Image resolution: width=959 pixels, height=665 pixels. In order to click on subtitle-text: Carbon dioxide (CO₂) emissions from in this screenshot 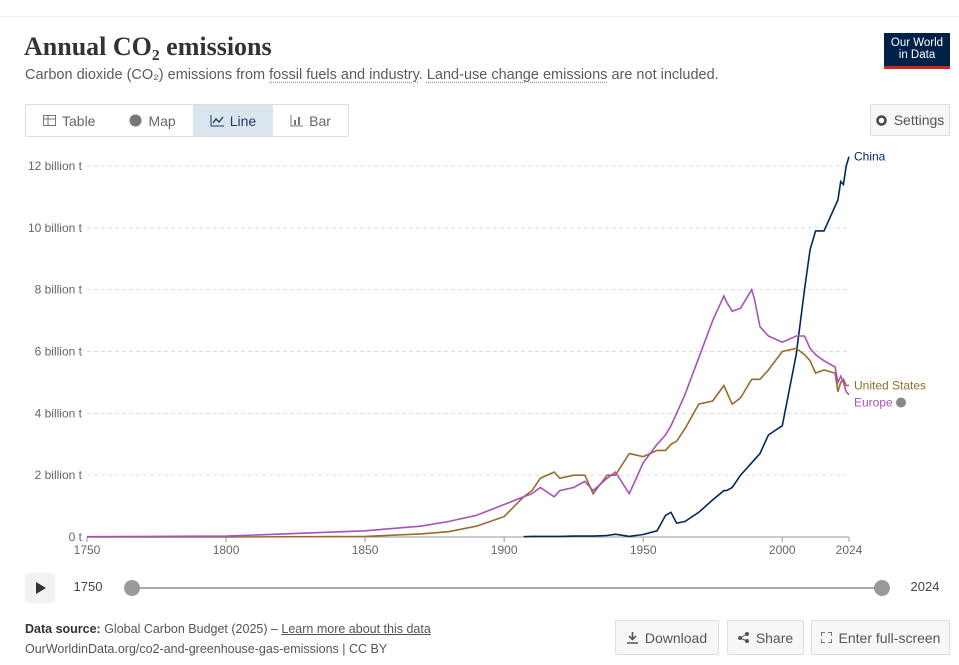, I will do `click(147, 75)`.